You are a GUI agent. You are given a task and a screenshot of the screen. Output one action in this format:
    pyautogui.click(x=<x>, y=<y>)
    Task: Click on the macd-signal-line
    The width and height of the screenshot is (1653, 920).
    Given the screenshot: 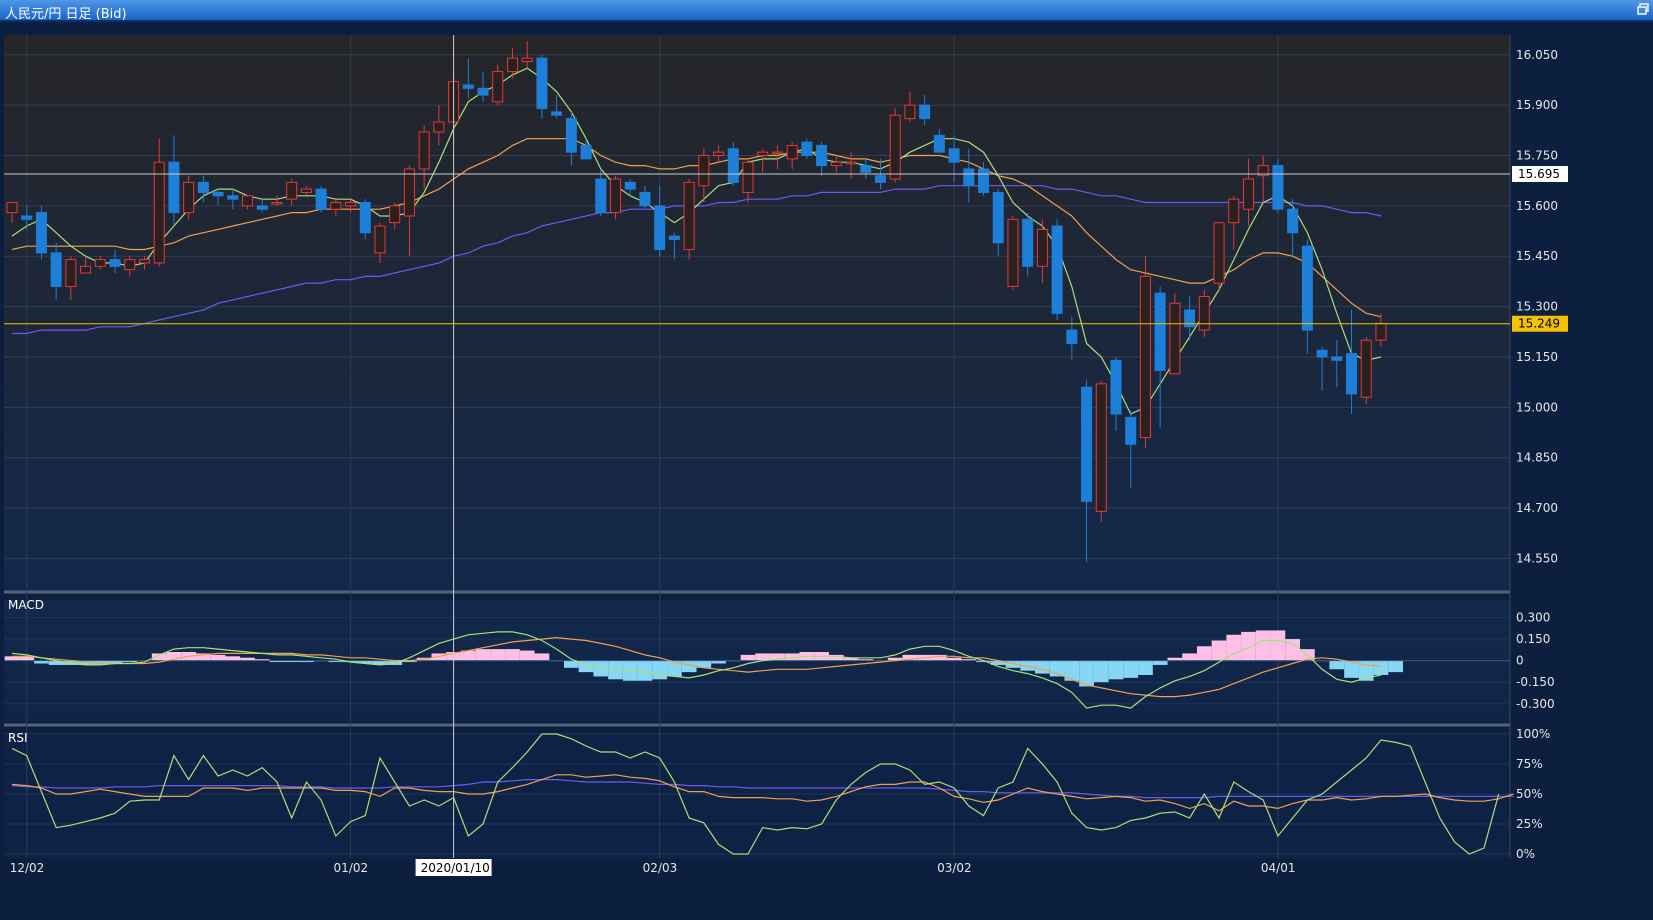 What is the action you would take?
    pyautogui.click(x=697, y=667)
    